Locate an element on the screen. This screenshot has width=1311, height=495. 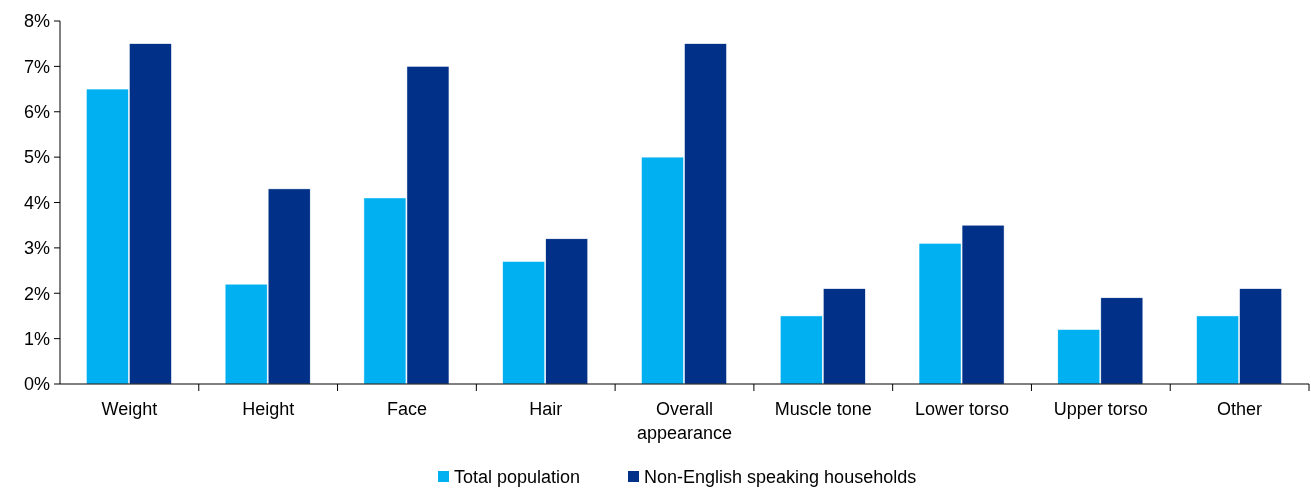
x-tick-label: Face is located at coordinates (406, 409).